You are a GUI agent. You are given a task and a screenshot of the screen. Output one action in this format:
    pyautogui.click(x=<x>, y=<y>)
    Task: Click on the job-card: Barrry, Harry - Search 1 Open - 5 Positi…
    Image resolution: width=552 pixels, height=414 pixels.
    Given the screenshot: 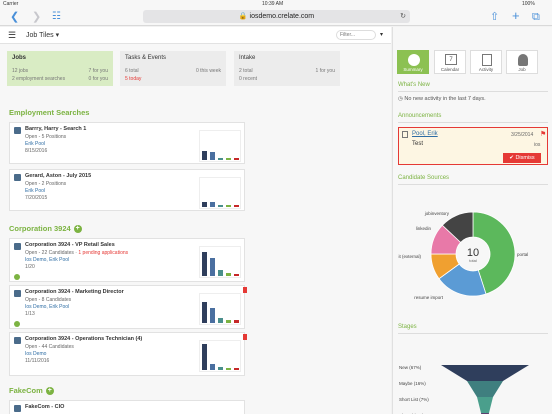 What is the action you would take?
    pyautogui.click(x=127, y=143)
    